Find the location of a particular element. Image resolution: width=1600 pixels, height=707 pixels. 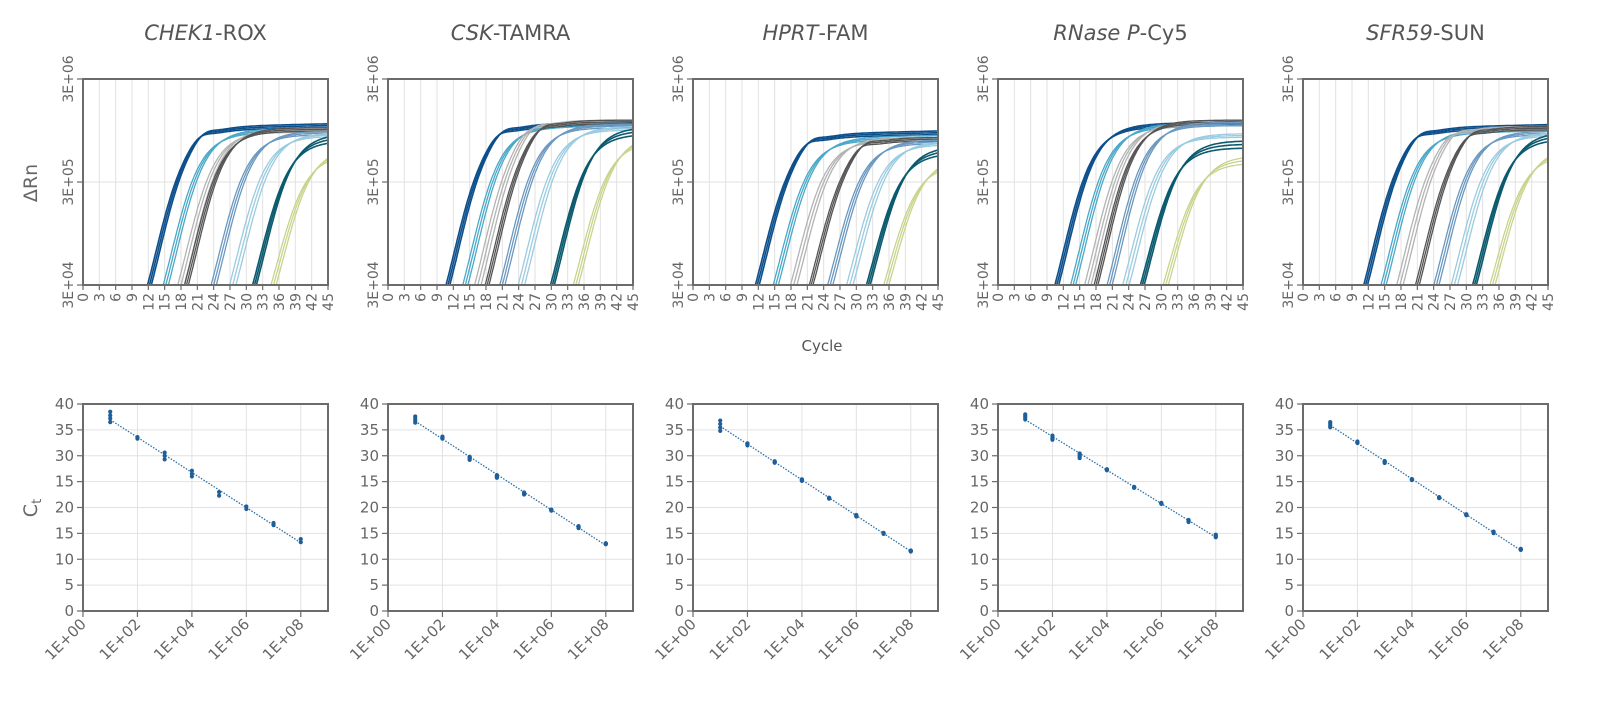

x-tick-label: 1E+06 is located at coordinates (229, 639).